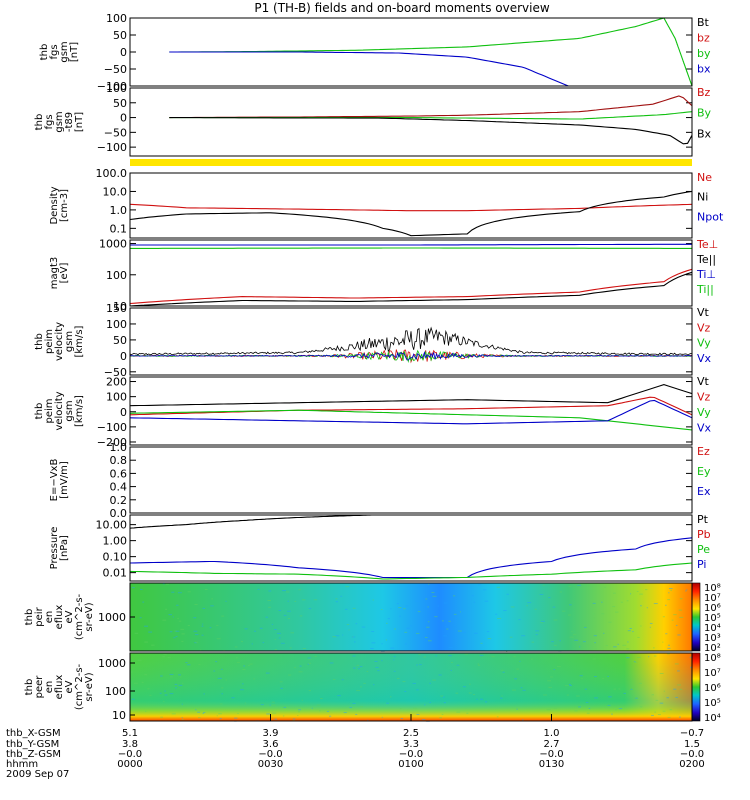  Describe the element at coordinates (703, 312) in the screenshot. I see `legend-entry: Vt` at that location.